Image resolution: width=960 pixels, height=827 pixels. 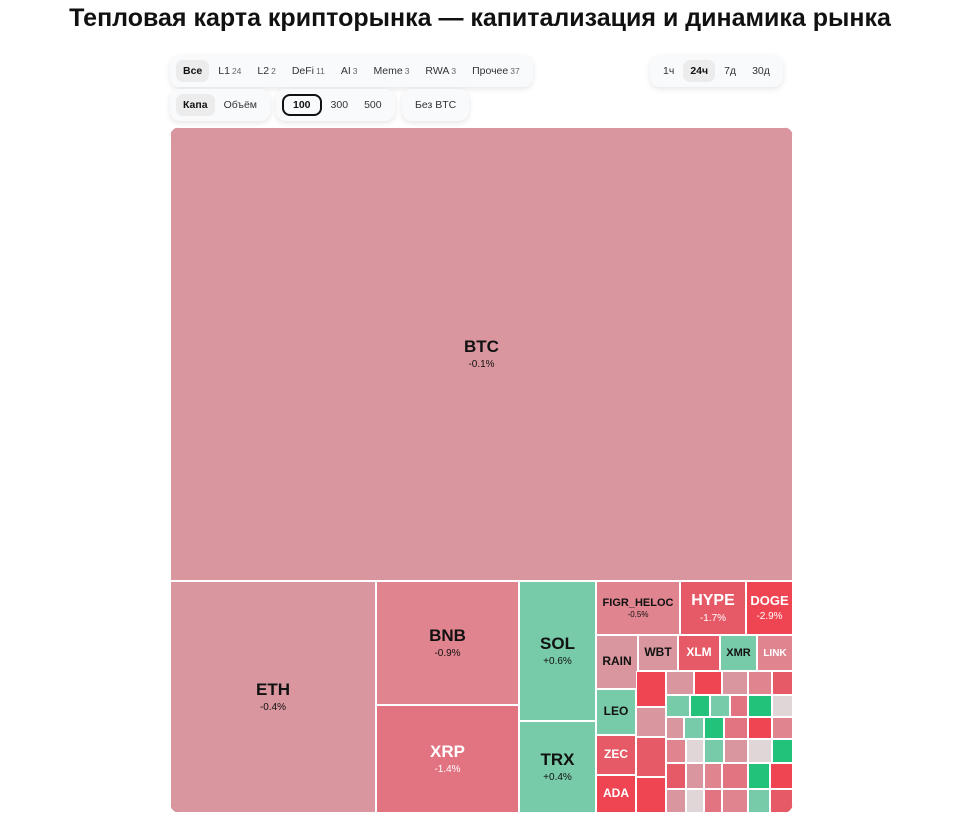 I want to click on tile-symbol: BTC, so click(x=481, y=346).